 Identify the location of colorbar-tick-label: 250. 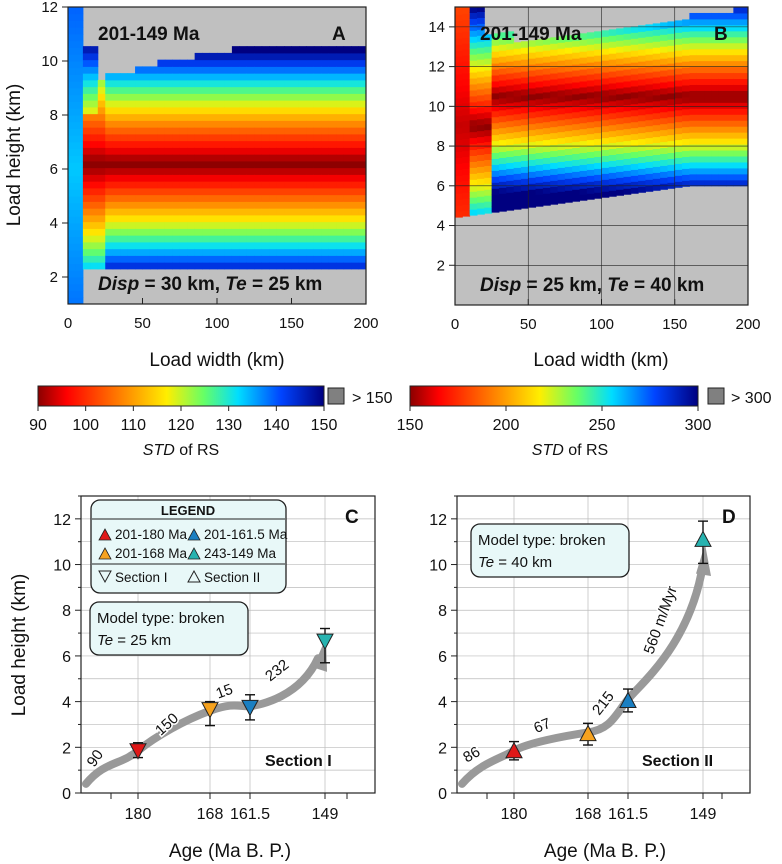
(602, 425).